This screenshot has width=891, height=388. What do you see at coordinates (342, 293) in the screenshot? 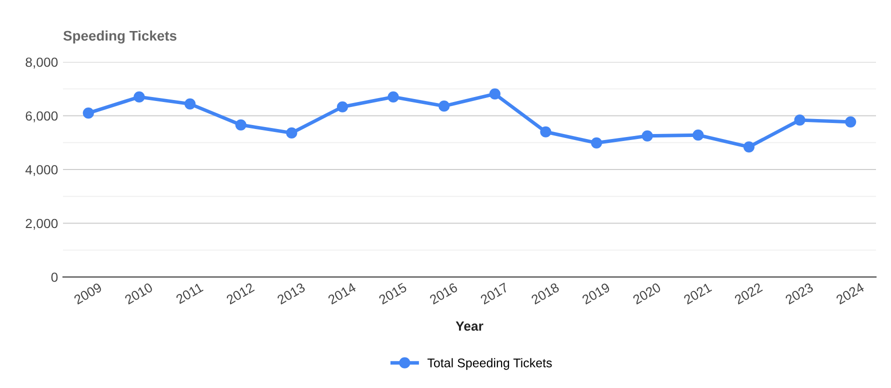
I see `x-tick-label: 2014` at bounding box center [342, 293].